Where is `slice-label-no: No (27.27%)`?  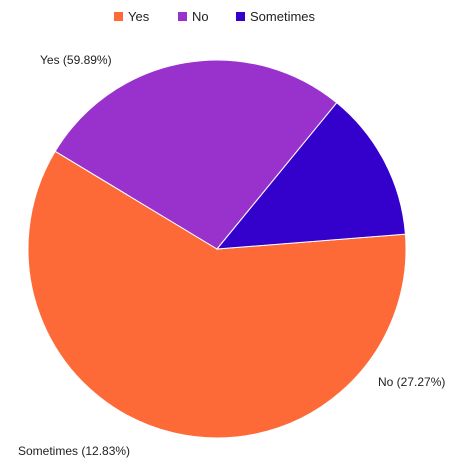
slice-label-no: No (27.27%) is located at coordinates (411, 382).